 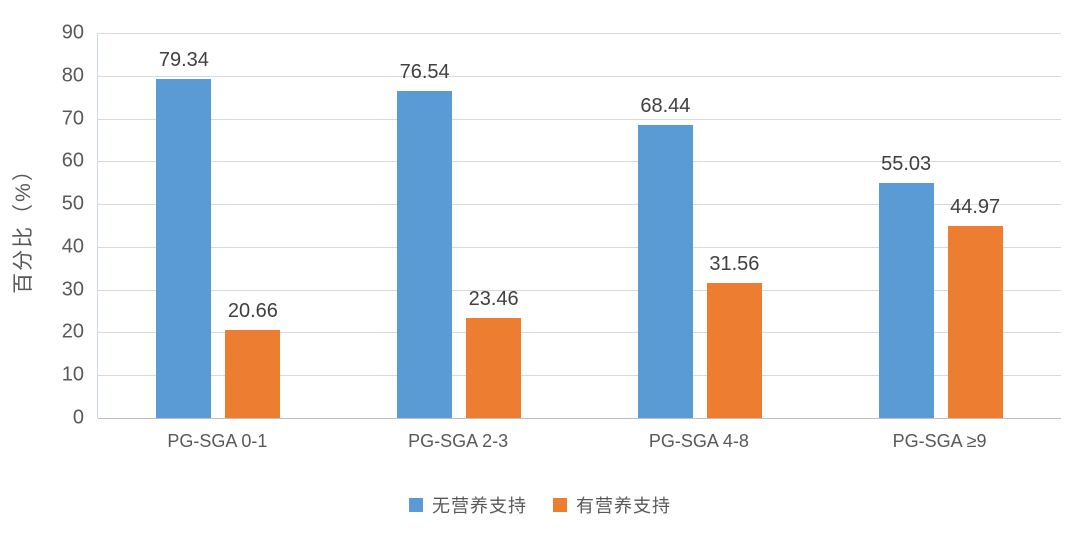 What do you see at coordinates (72, 203) in the screenshot?
I see `y-tick-label: 50` at bounding box center [72, 203].